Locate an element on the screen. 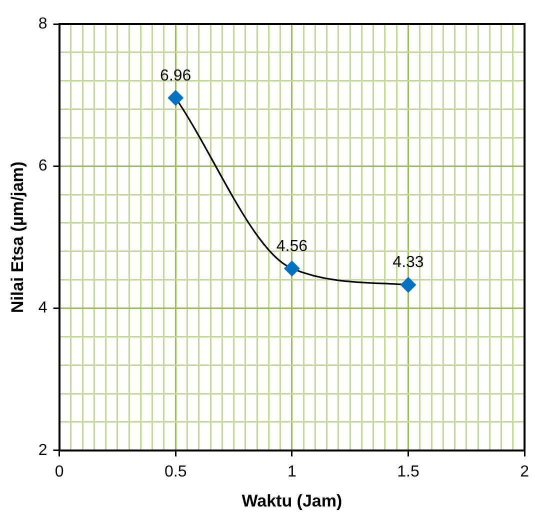  x-tick-label: 1.5 is located at coordinates (408, 471).